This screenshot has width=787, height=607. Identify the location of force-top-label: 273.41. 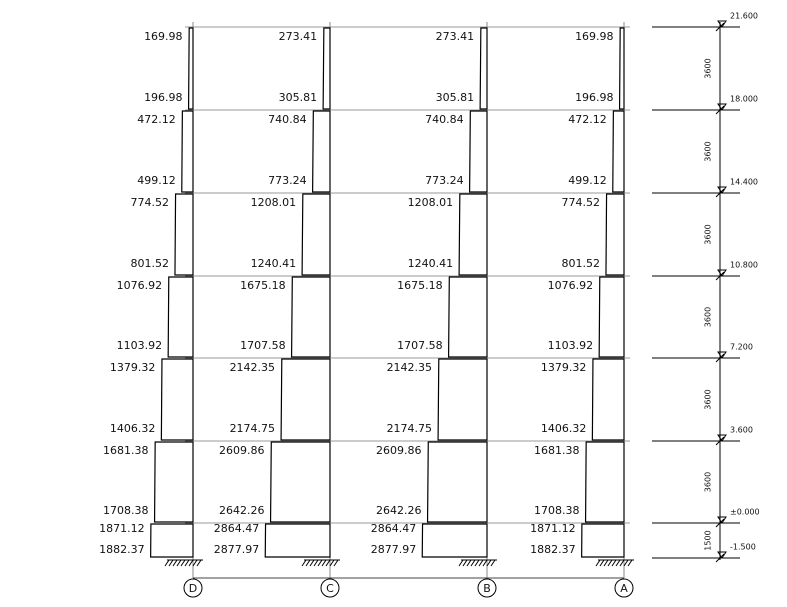
(298, 36).